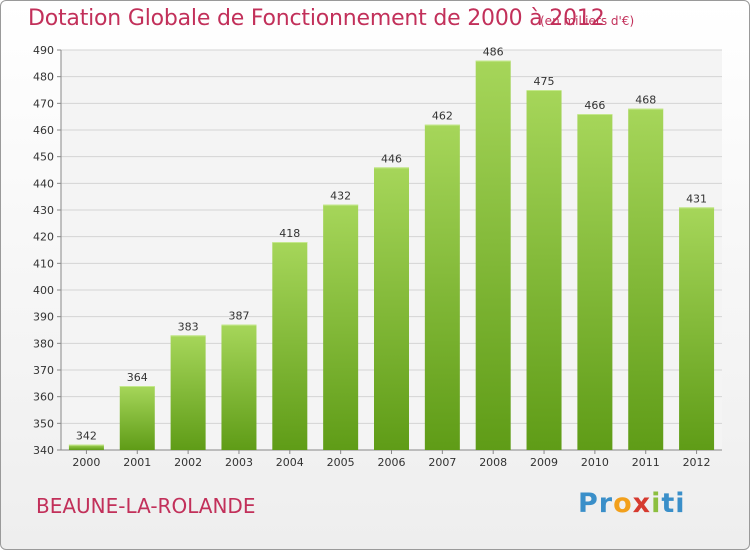 The image size is (750, 550). I want to click on y-tick-label: 470, so click(43, 103).